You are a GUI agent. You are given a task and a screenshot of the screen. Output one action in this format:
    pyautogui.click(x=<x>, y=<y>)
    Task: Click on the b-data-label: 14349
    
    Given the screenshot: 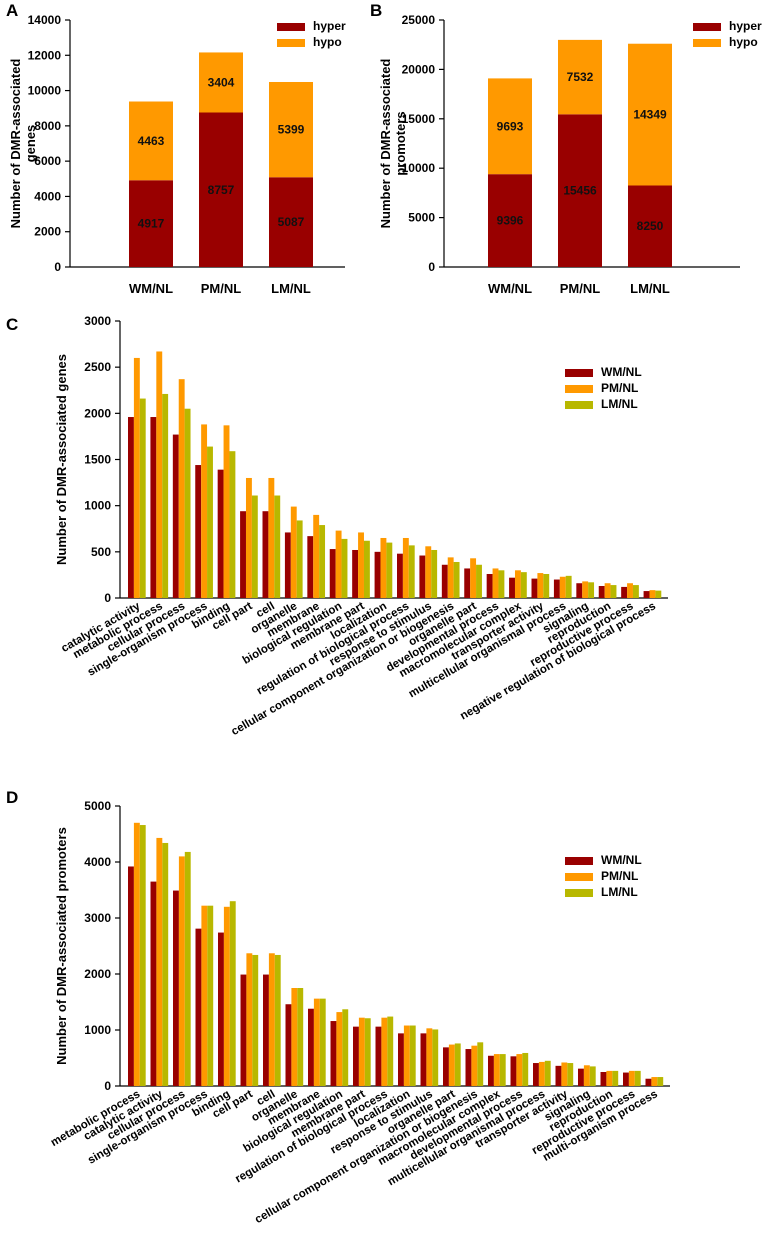 What is the action you would take?
    pyautogui.click(x=650, y=115)
    